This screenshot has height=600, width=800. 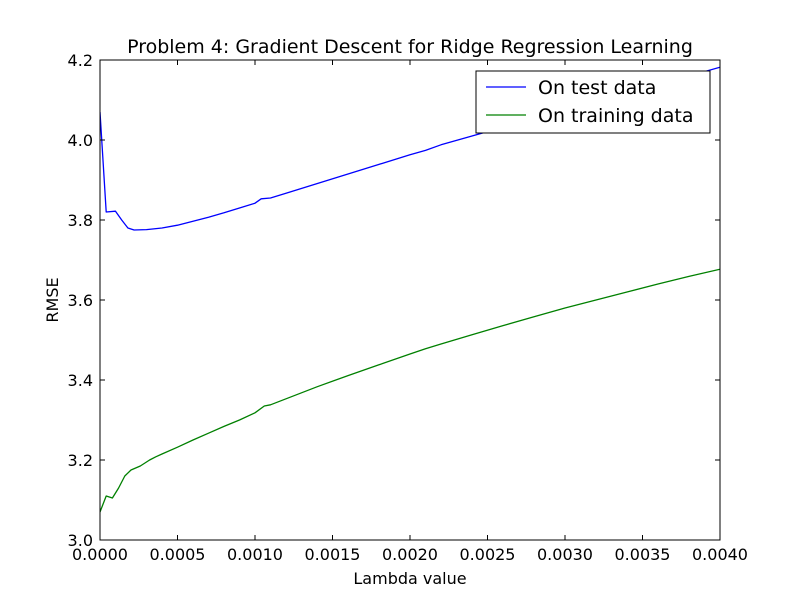 What do you see at coordinates (80, 380) in the screenshot?
I see `y-tick-label: 3.4` at bounding box center [80, 380].